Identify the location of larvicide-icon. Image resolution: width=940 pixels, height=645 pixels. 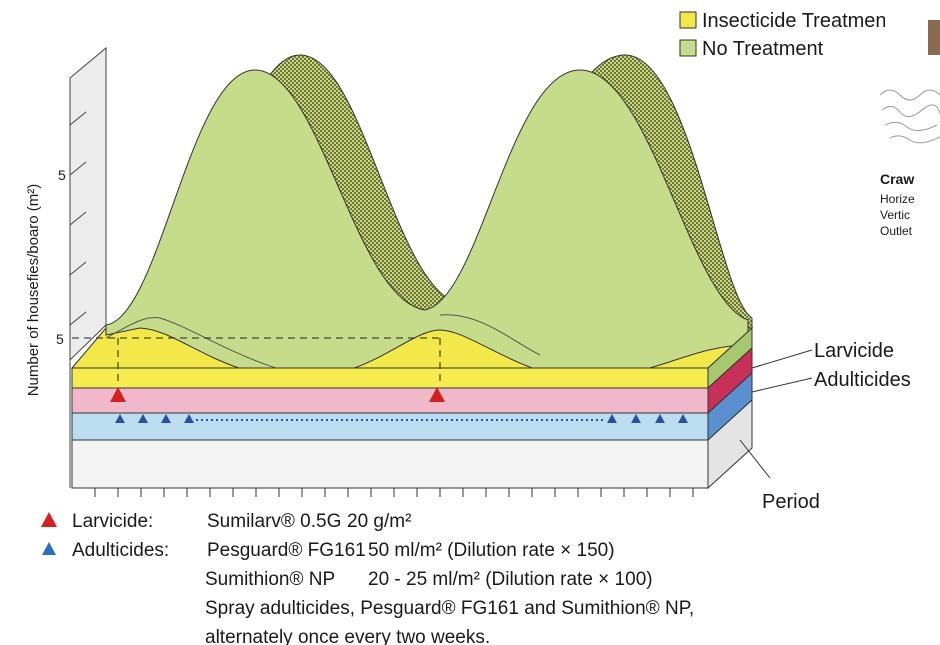
(49, 519).